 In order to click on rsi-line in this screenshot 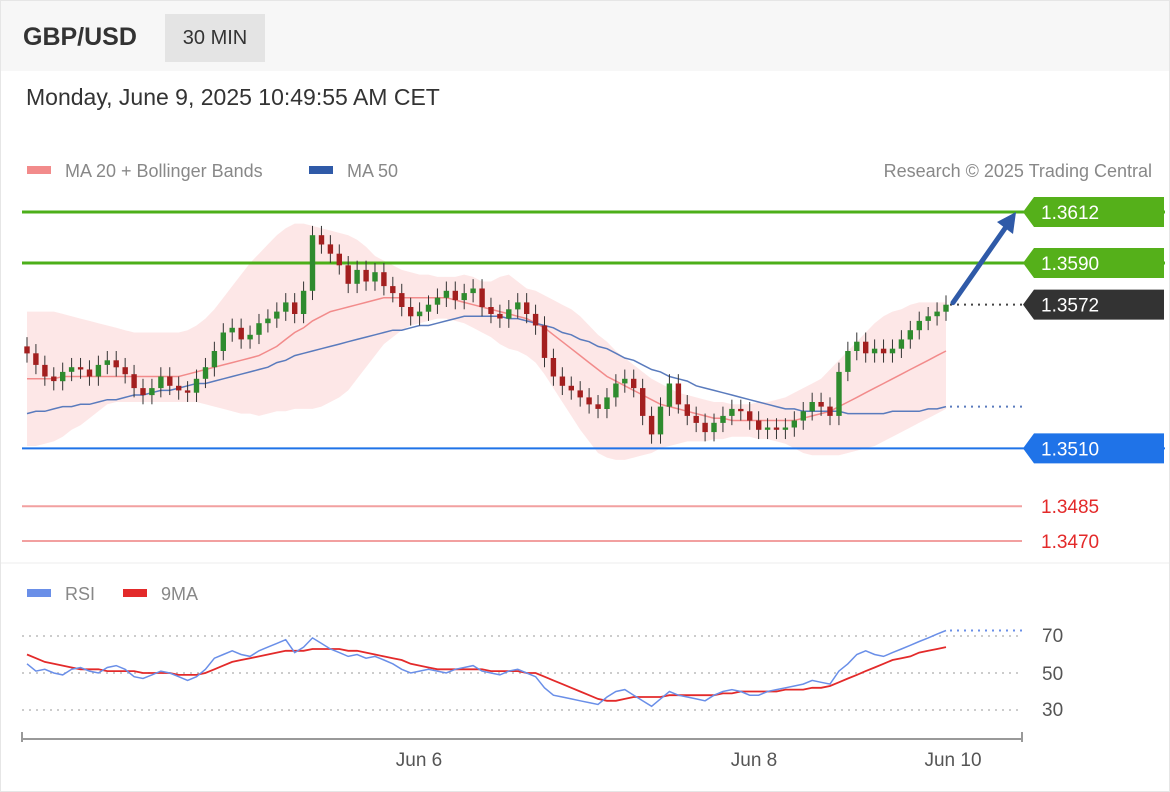, I will do `click(486, 668)`.